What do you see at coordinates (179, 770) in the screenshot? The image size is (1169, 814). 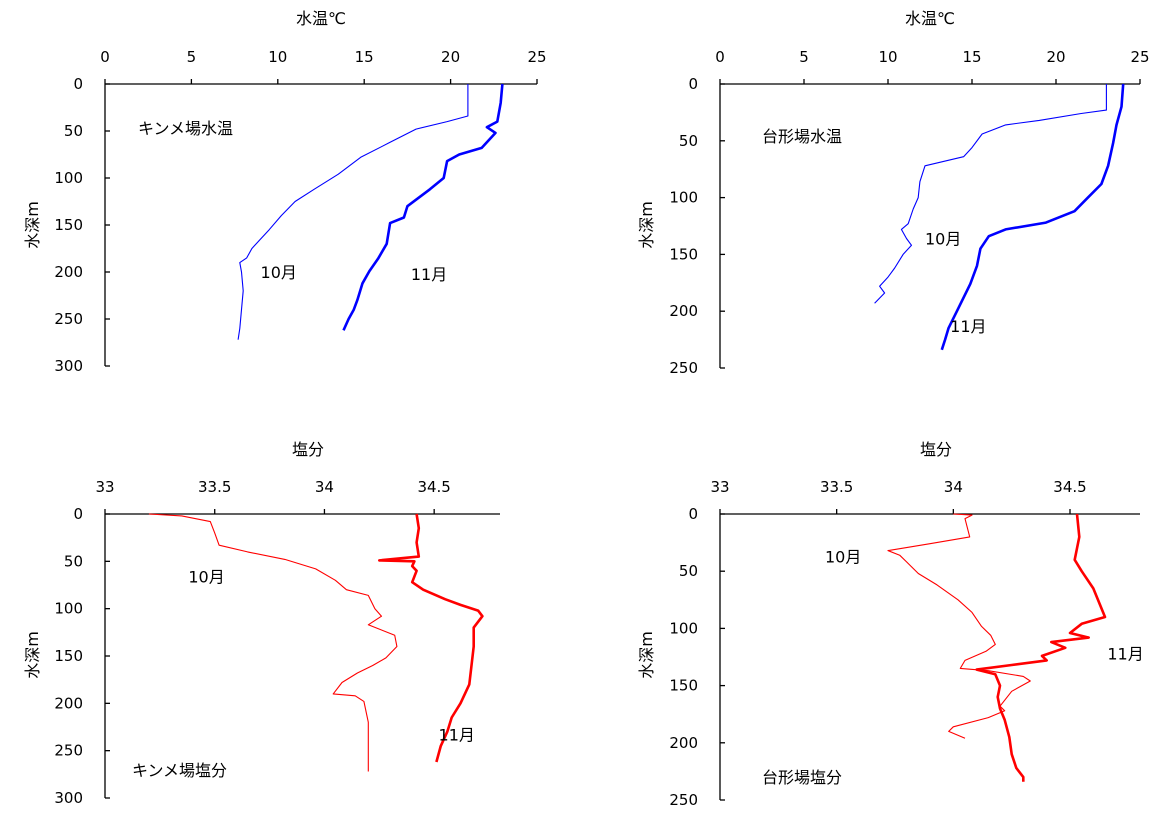 I see `chart-title: キンメ場塩分` at bounding box center [179, 770].